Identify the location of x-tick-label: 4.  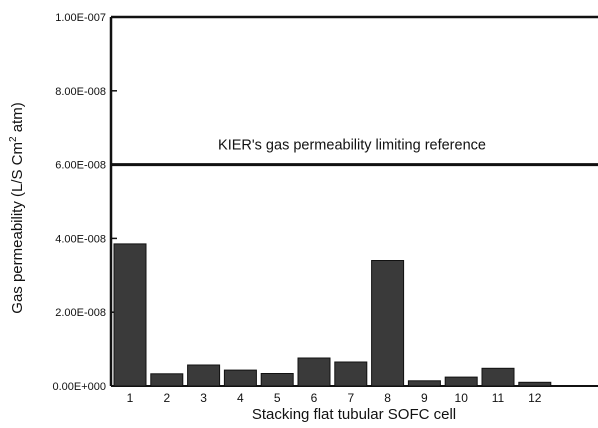
(240, 398).